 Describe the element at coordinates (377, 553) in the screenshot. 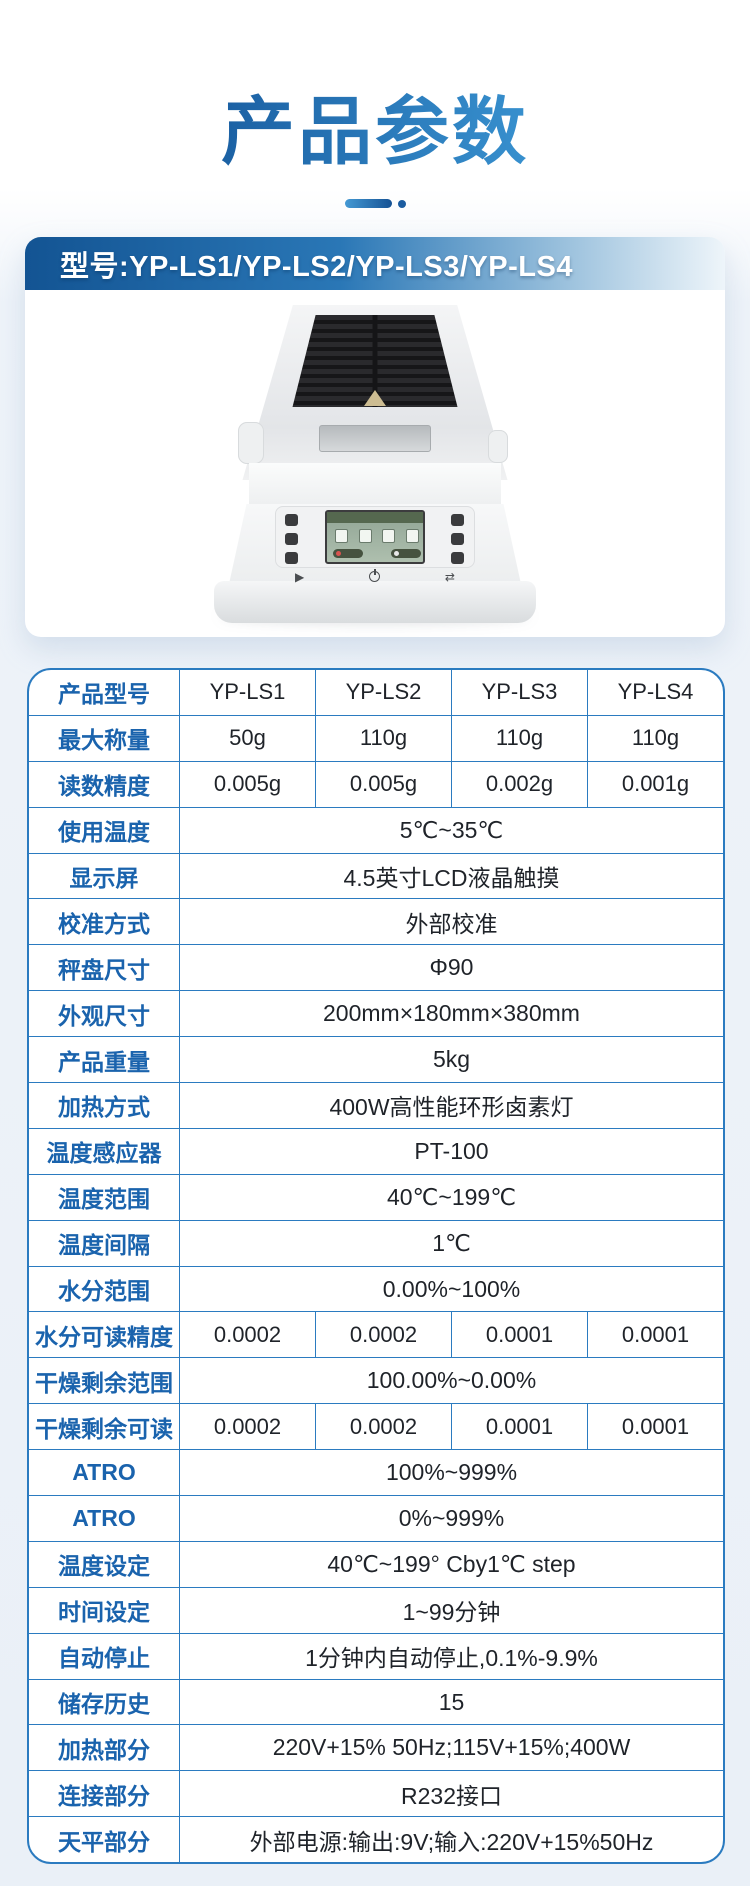

I see `screen-buttons` at that location.